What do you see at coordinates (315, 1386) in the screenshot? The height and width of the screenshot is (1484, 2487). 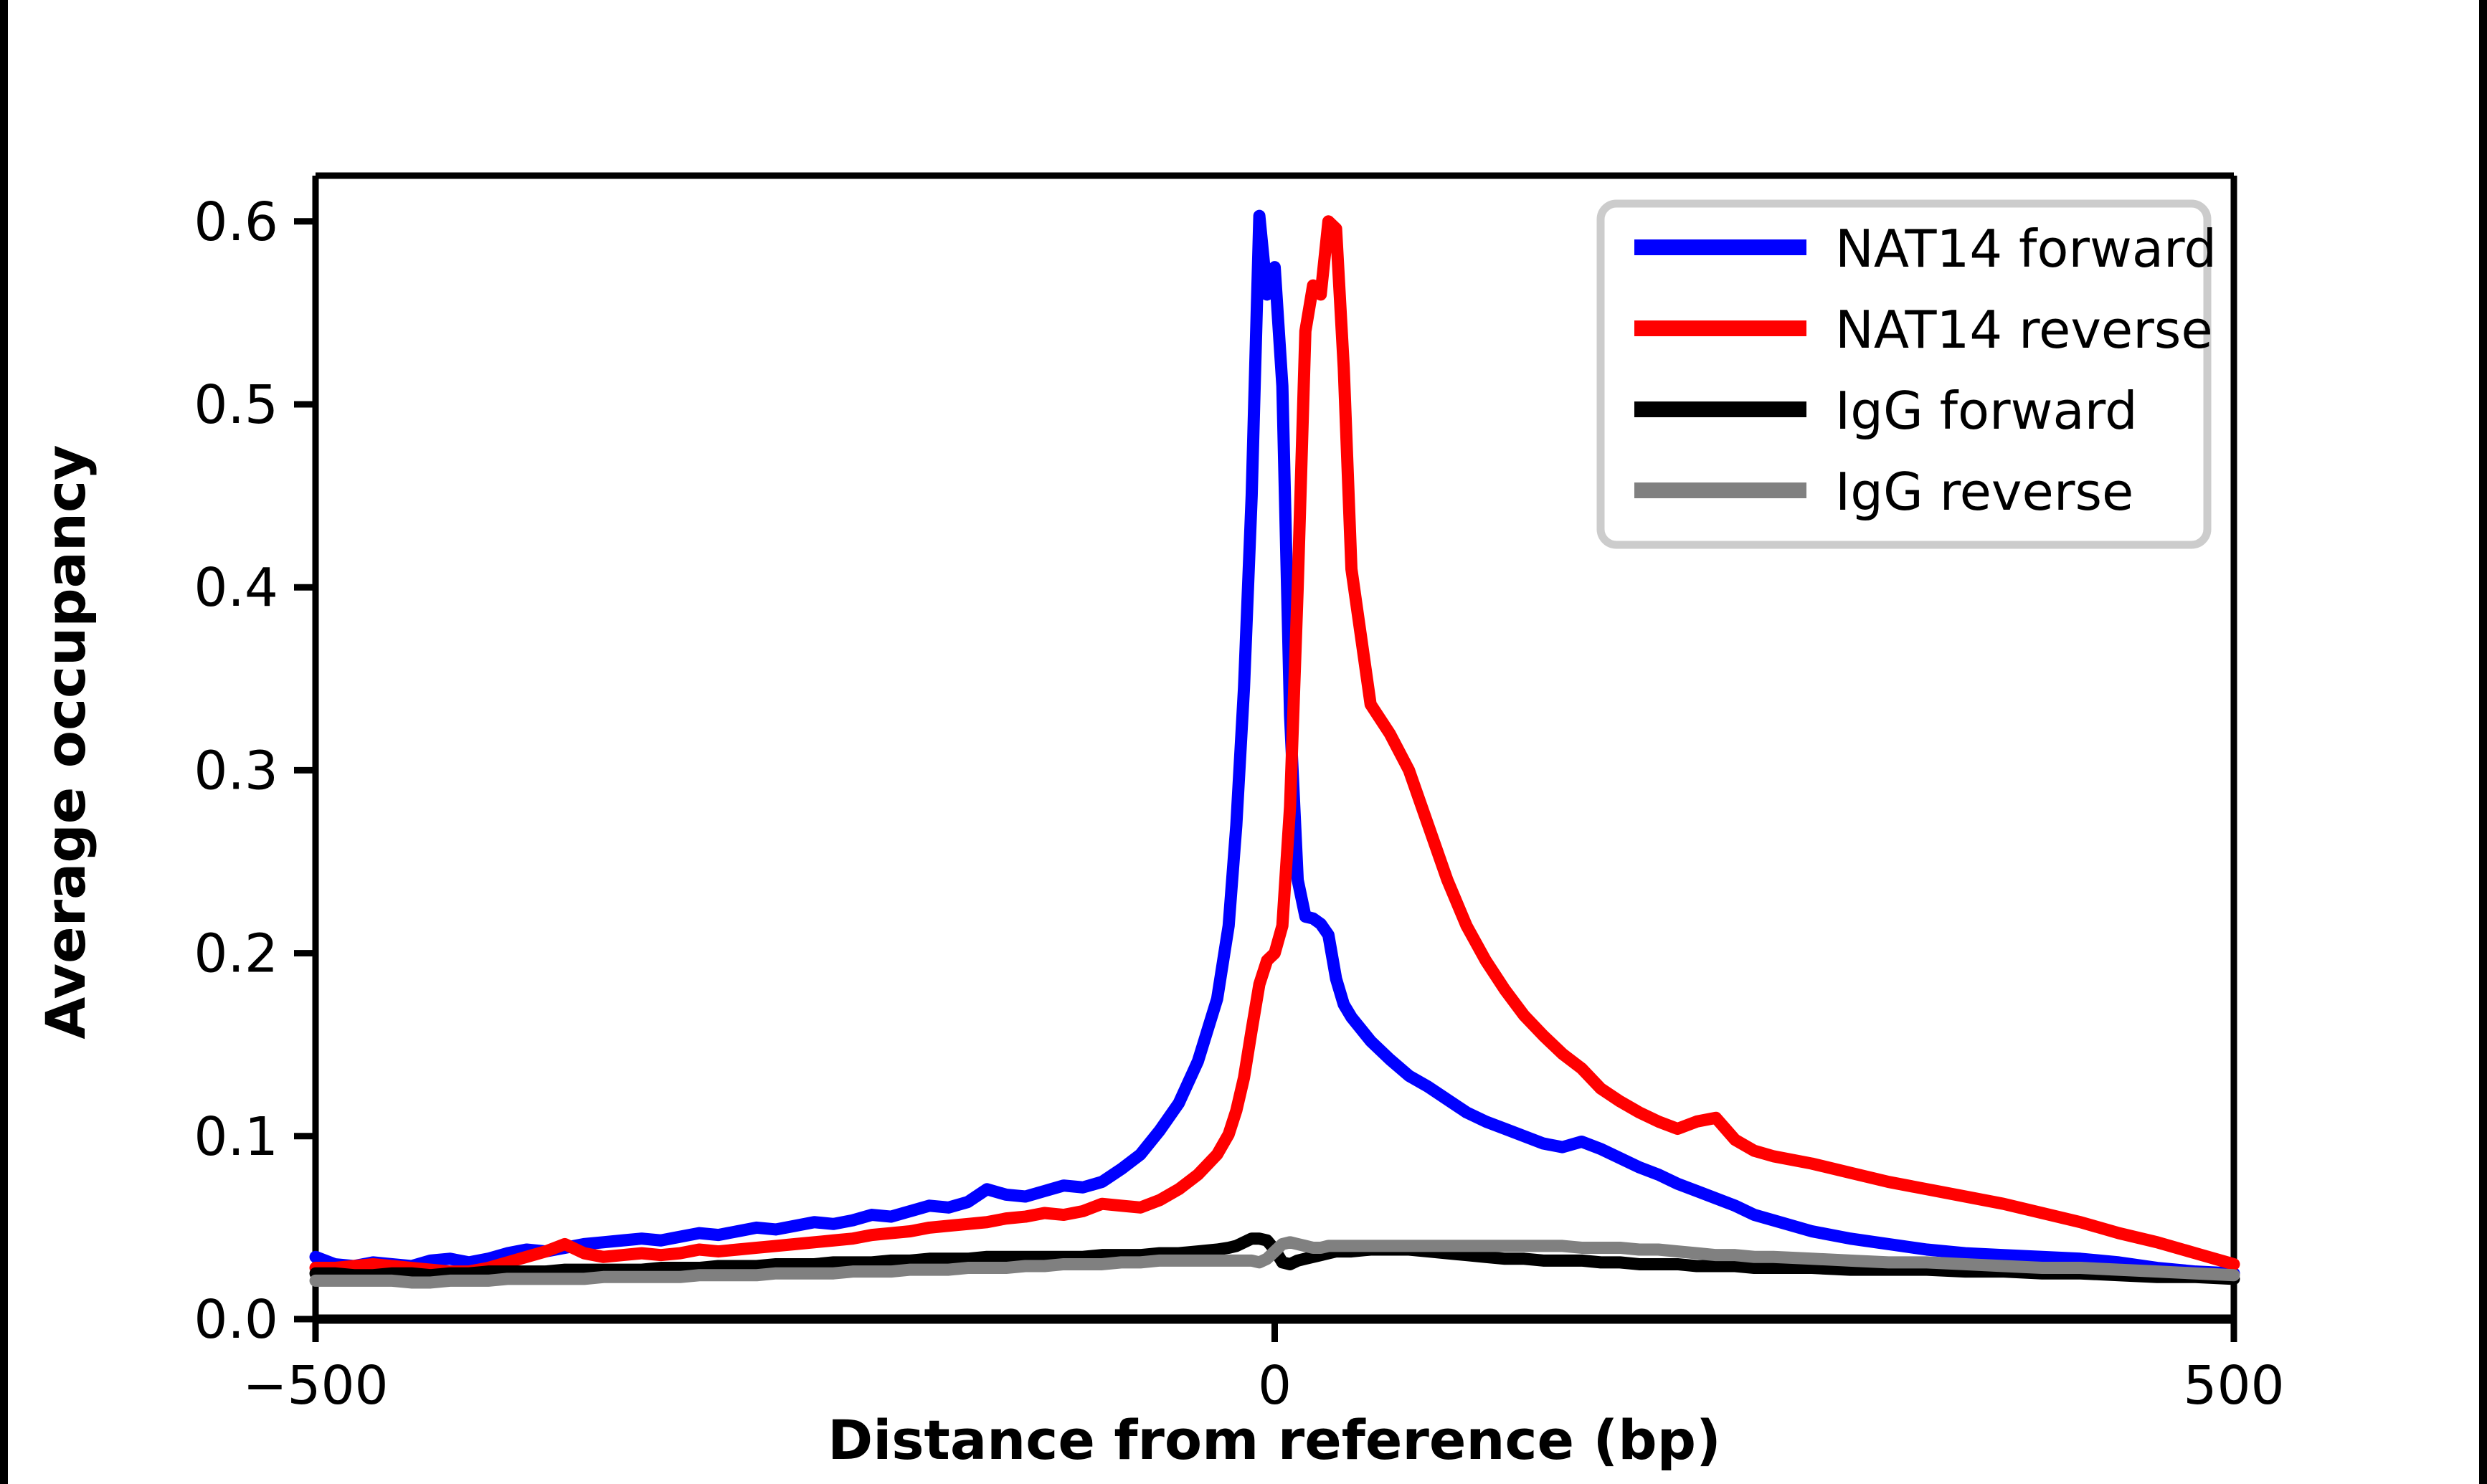 I see `x-tick-label-0: −500` at bounding box center [315, 1386].